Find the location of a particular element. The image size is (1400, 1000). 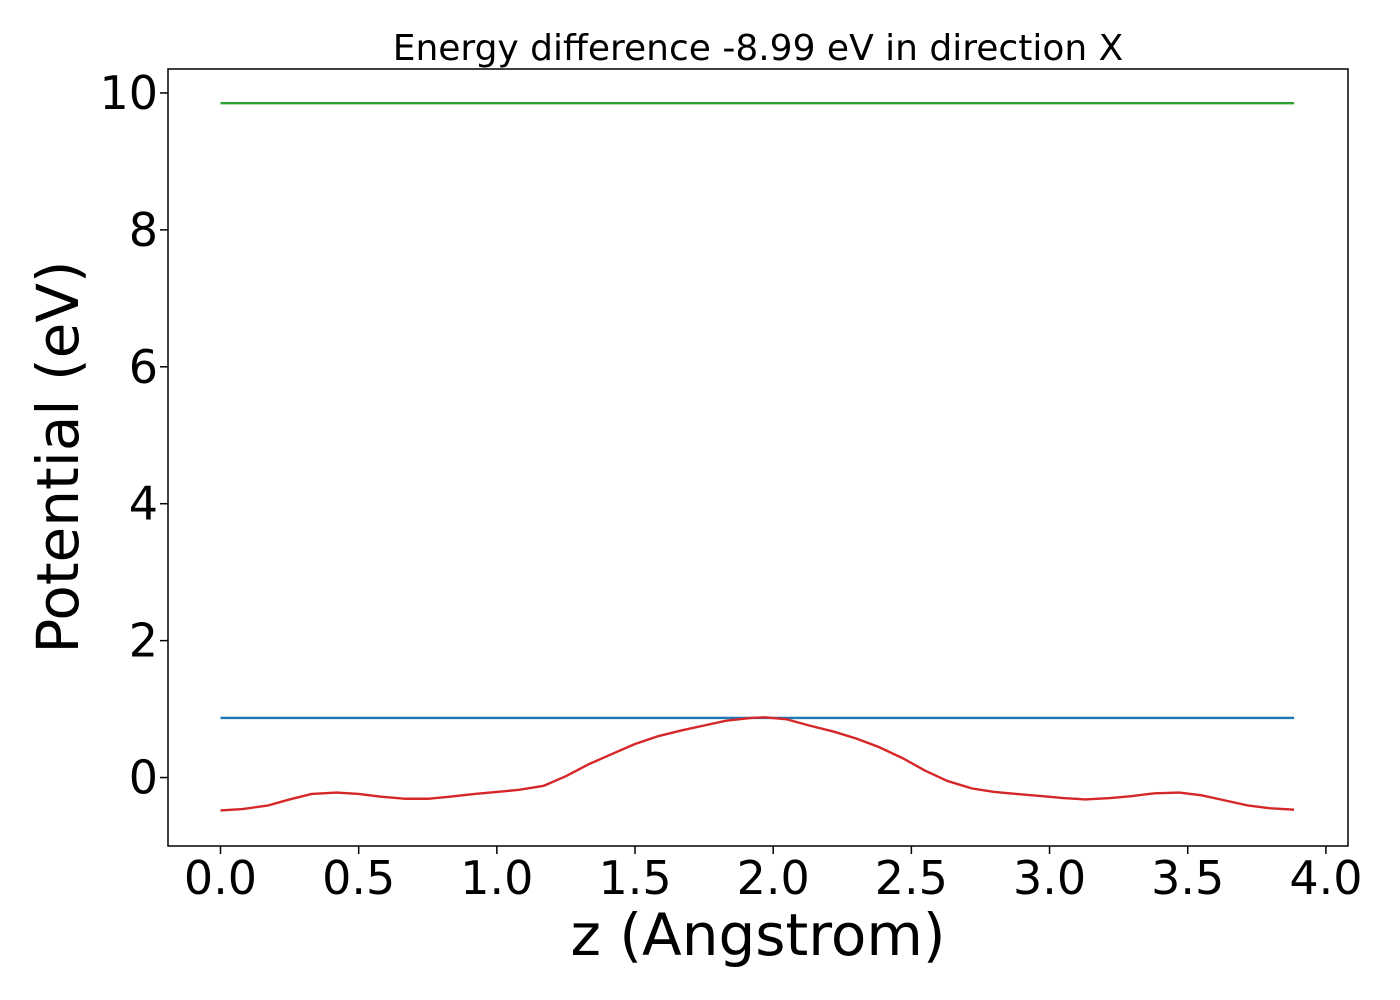

y-tick-label: 0 is located at coordinates (143, 778).